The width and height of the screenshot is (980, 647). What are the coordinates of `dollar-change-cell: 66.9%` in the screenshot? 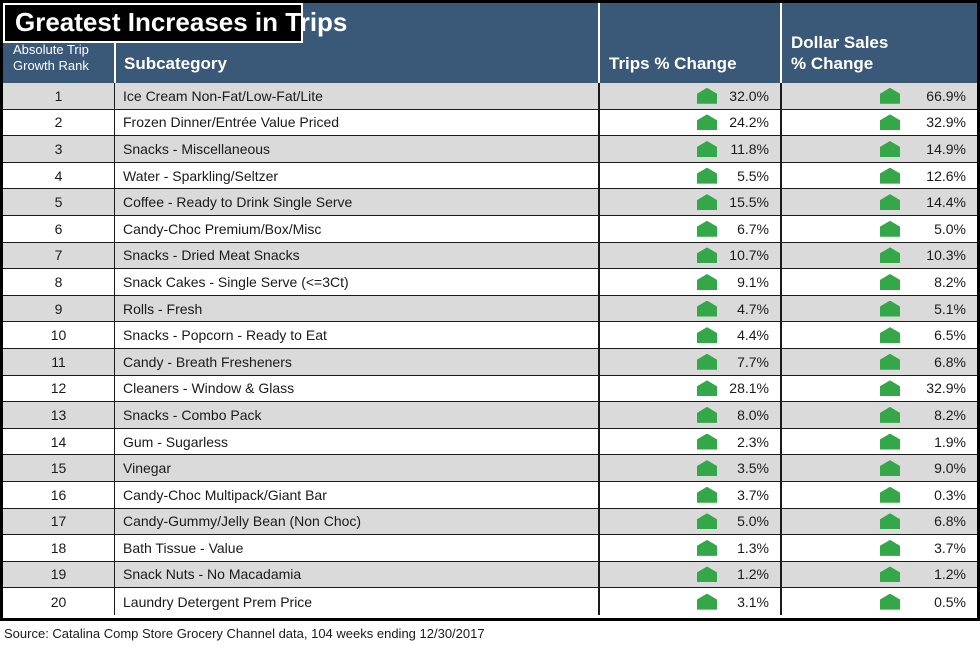 It's located at (878, 96).